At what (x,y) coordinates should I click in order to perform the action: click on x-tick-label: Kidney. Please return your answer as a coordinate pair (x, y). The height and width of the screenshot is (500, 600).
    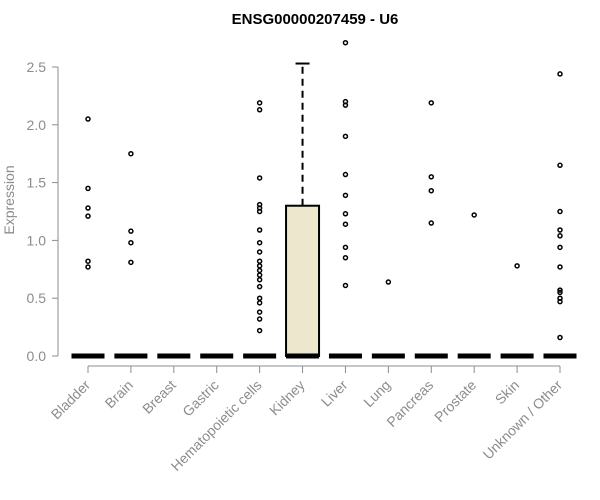
    Looking at the image, I should click on (287, 398).